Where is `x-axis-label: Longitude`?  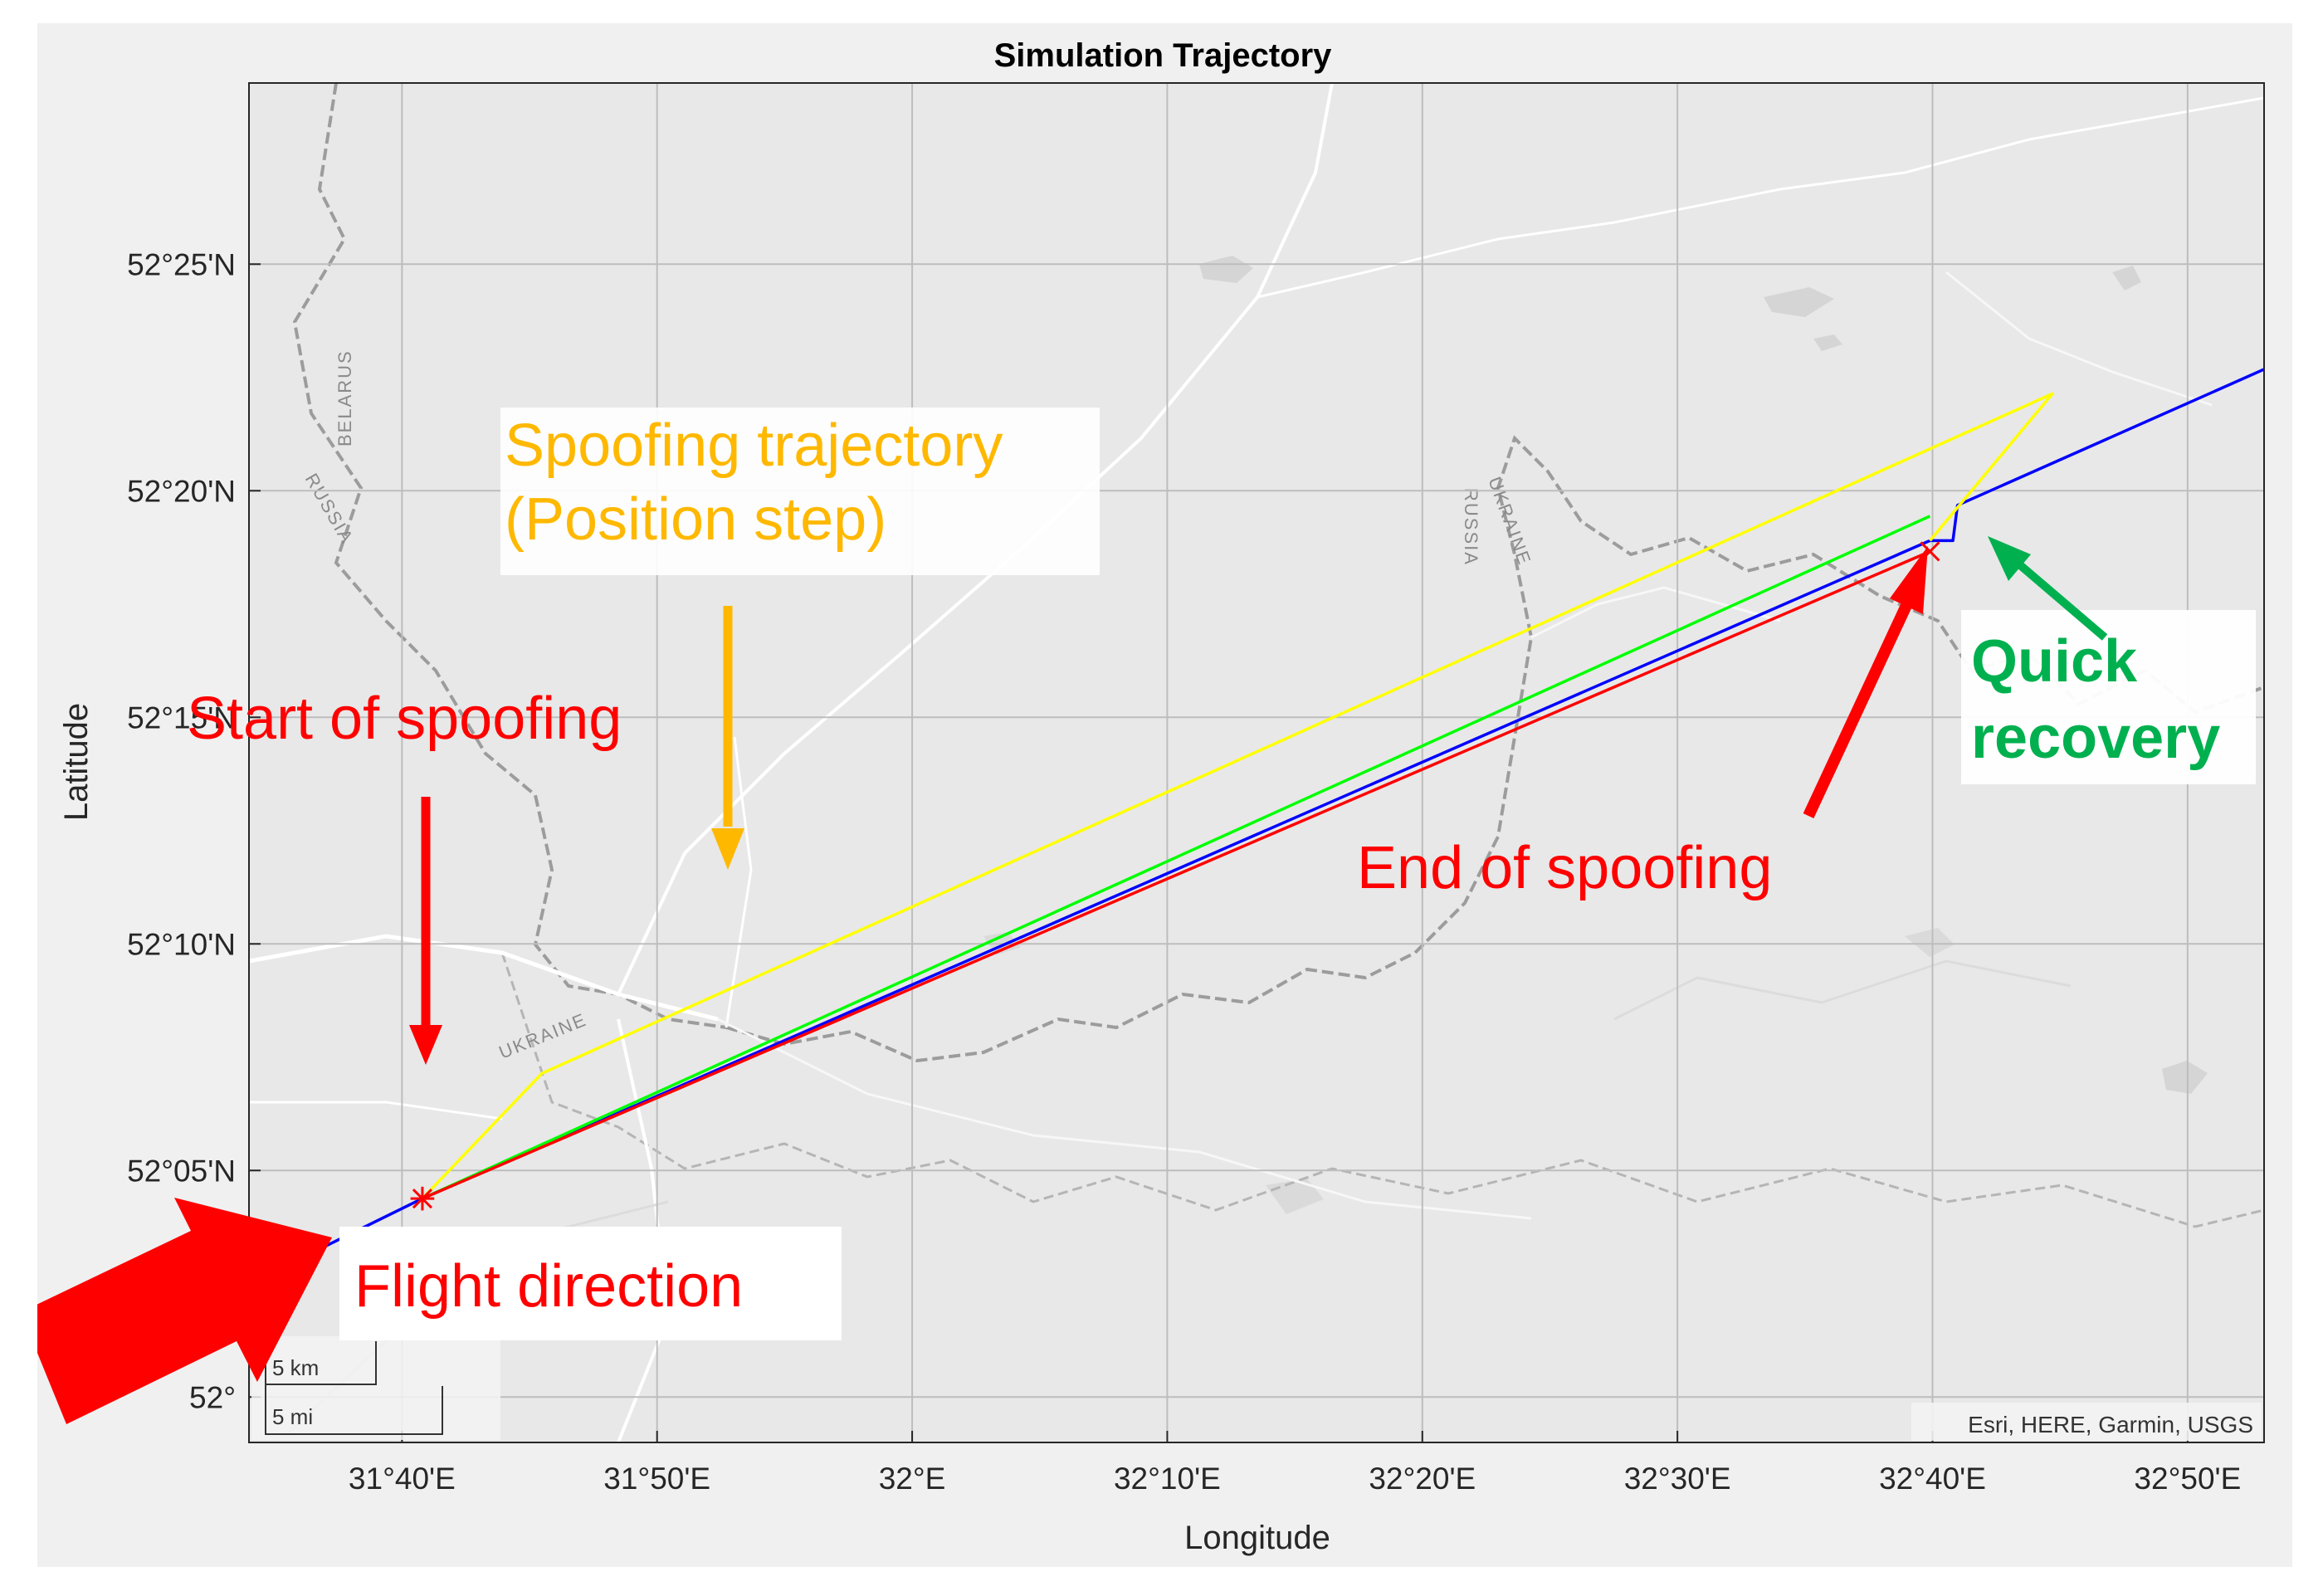 x-axis-label: Longitude is located at coordinates (1257, 1538).